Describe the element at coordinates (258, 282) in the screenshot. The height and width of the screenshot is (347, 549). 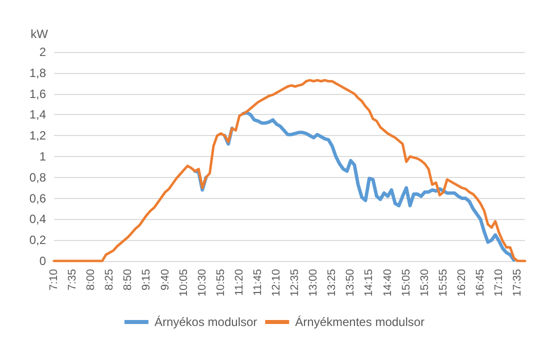
I see `x-tick-label: 11:45` at that location.